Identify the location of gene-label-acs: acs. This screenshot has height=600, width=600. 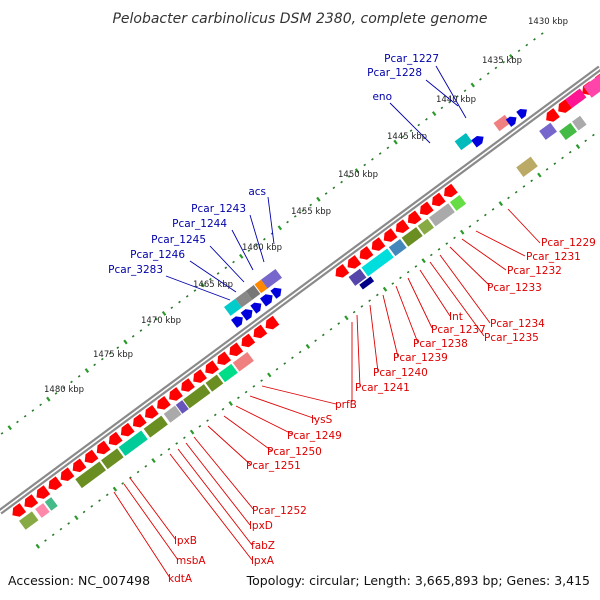
(257, 192).